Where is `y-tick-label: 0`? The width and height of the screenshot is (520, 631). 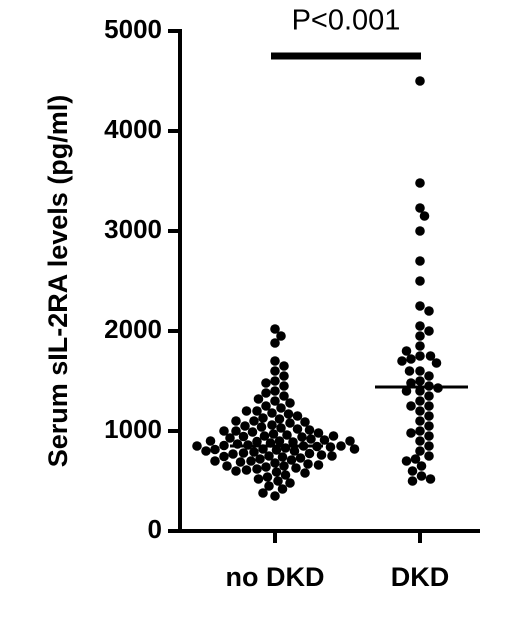
y-tick-label: 0 is located at coordinates (155, 529).